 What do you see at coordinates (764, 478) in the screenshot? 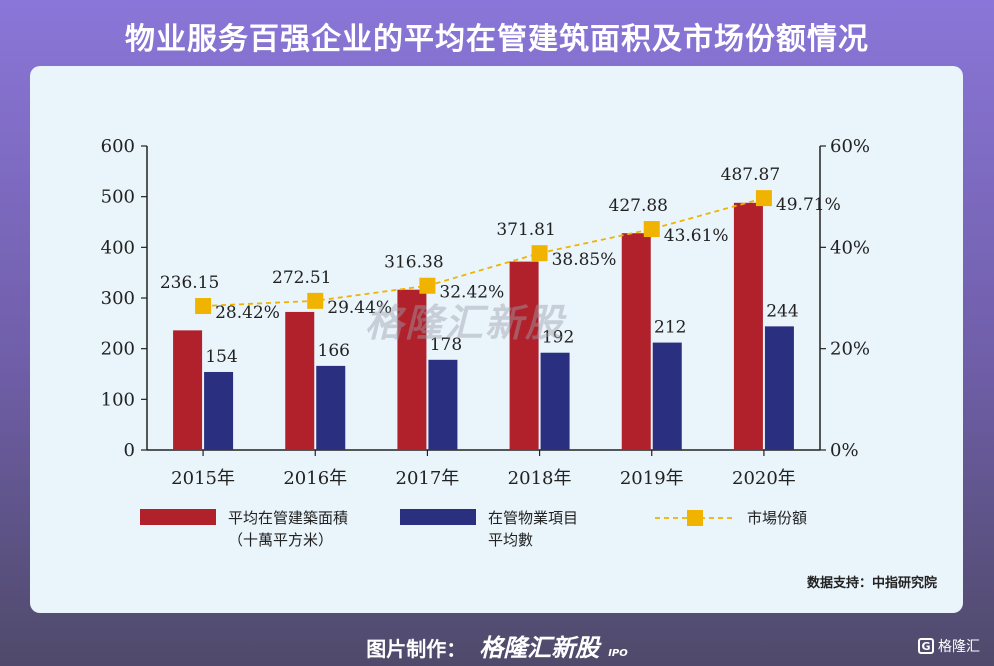
I see `x-tick-label: 2020年` at bounding box center [764, 478].